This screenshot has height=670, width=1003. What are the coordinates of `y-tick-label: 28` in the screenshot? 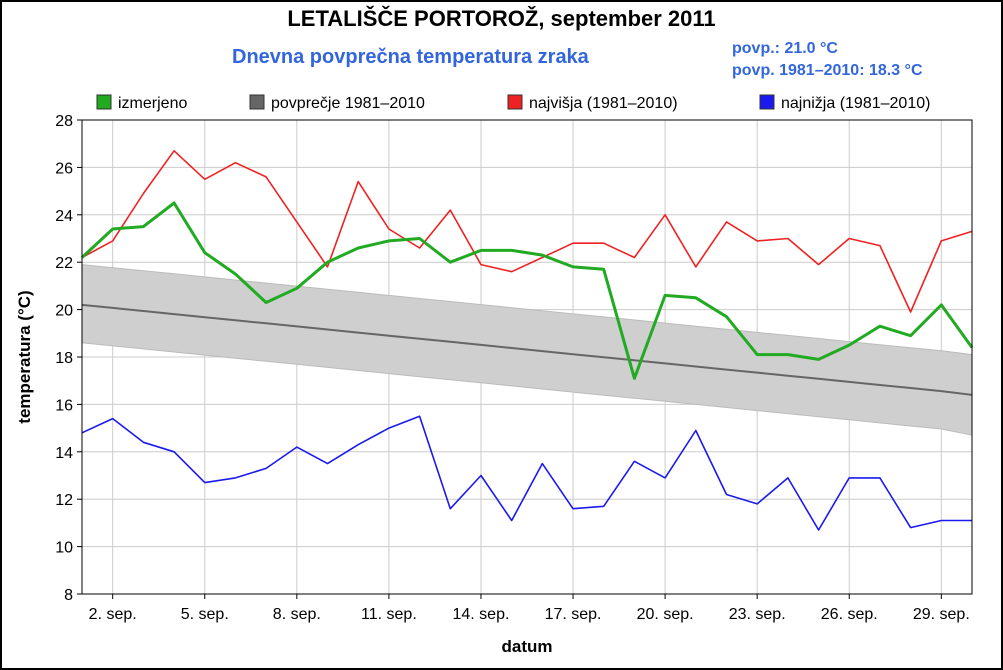 It's located at (64, 121).